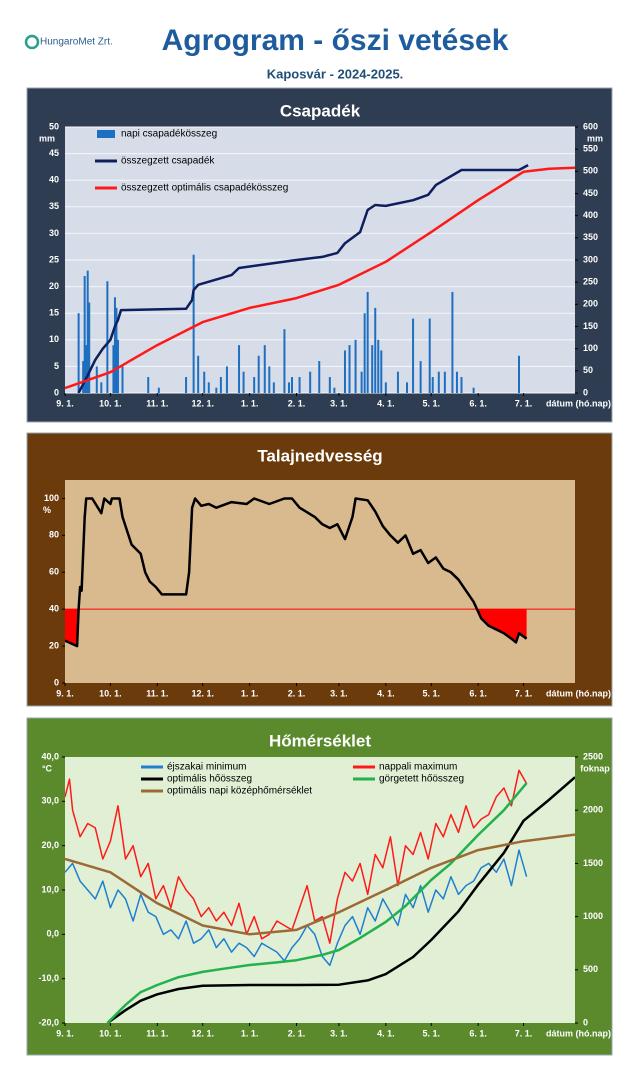  I want to click on y-tick-label: 45, so click(54, 153).